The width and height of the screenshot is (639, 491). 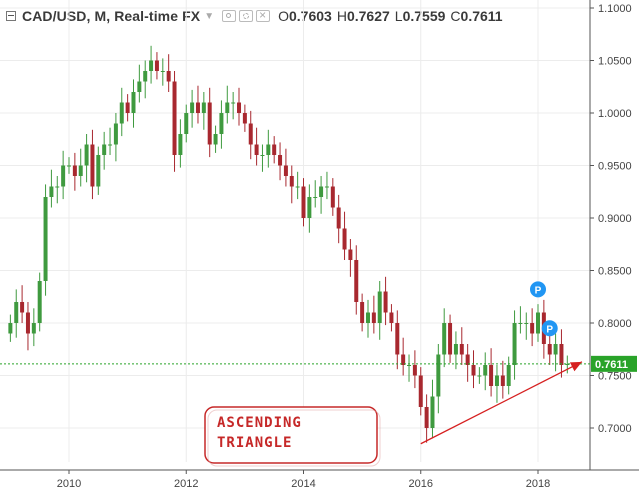 What do you see at coordinates (246, 16) in the screenshot?
I see `gear-icon` at bounding box center [246, 16].